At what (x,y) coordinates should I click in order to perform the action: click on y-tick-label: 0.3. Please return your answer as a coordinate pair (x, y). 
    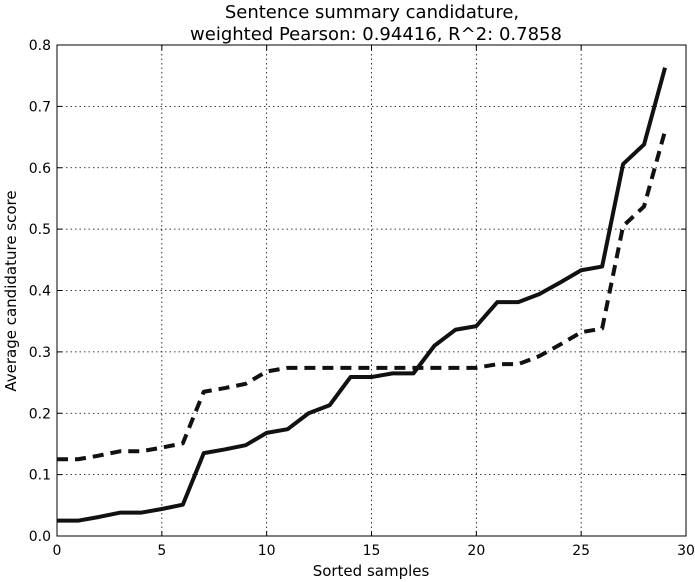
    Looking at the image, I should click on (40, 353).